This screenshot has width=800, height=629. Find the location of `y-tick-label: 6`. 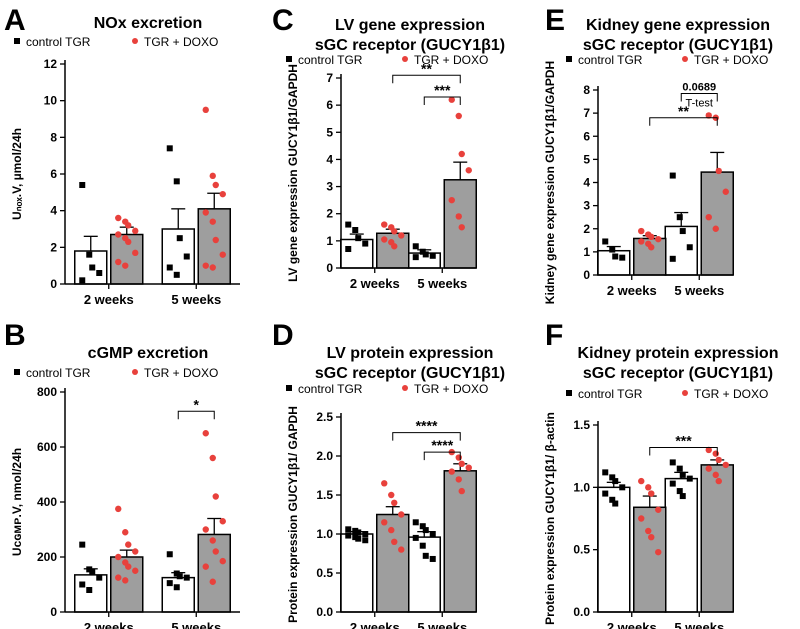

y-tick-label: 6 is located at coordinates (329, 105).